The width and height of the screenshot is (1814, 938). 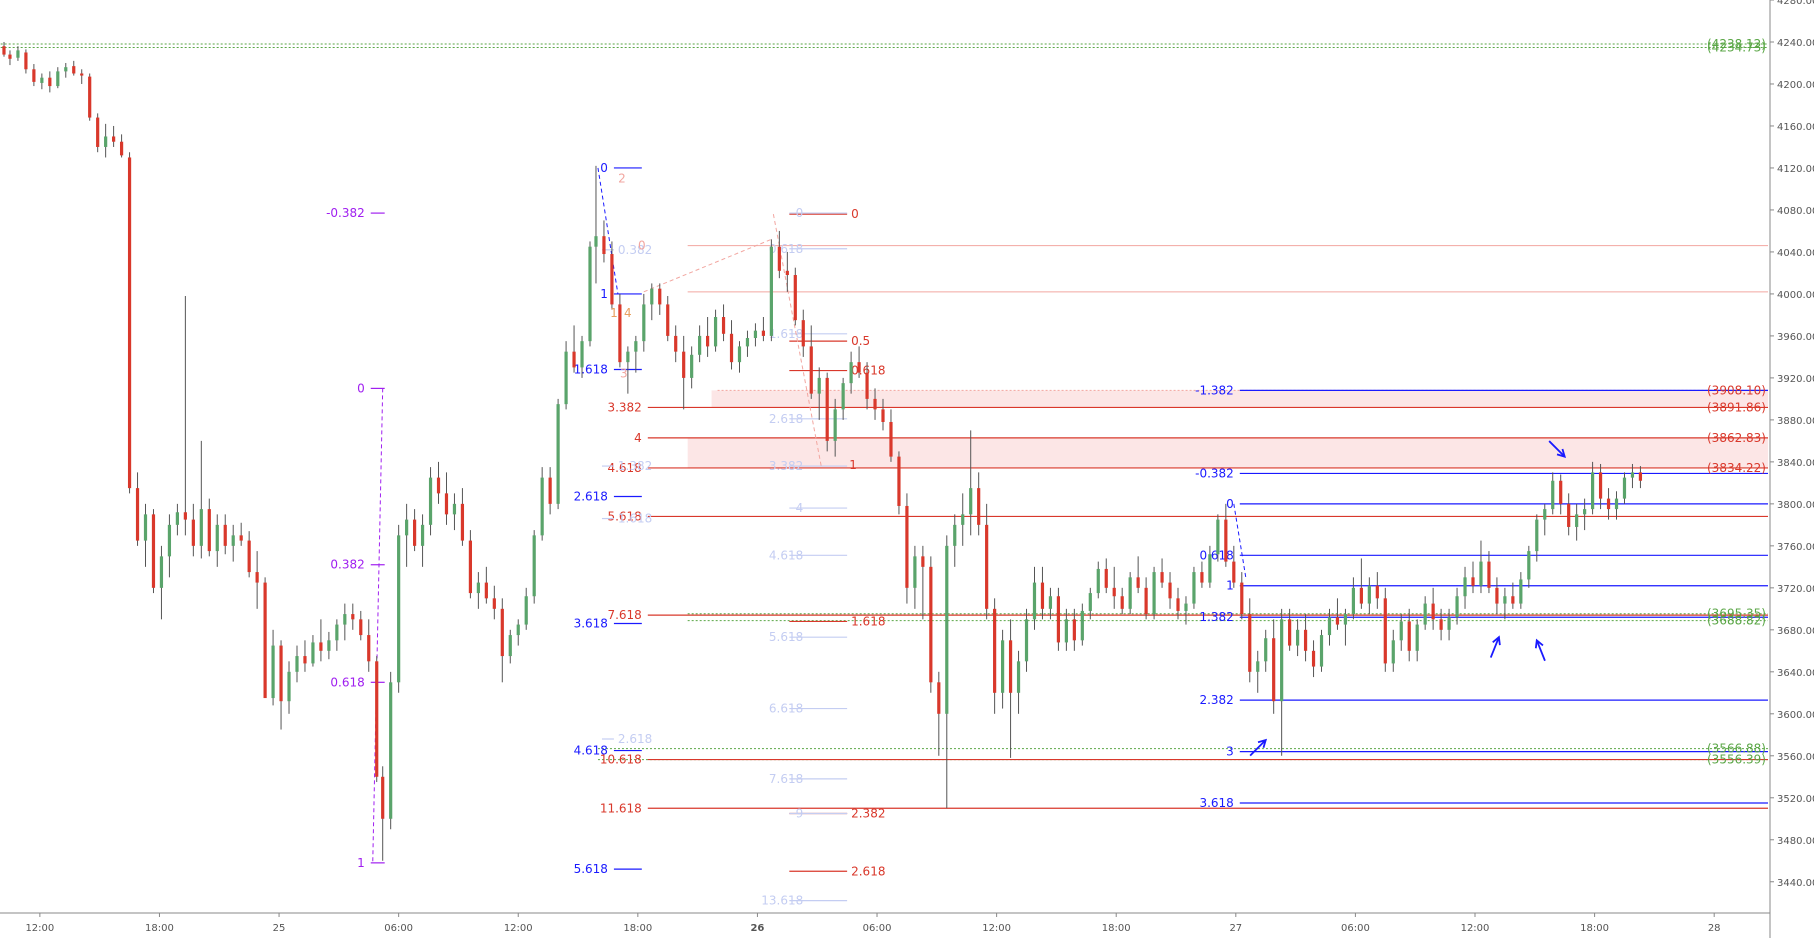 I want to click on price-tag: (3862.83), so click(x=1736, y=438).